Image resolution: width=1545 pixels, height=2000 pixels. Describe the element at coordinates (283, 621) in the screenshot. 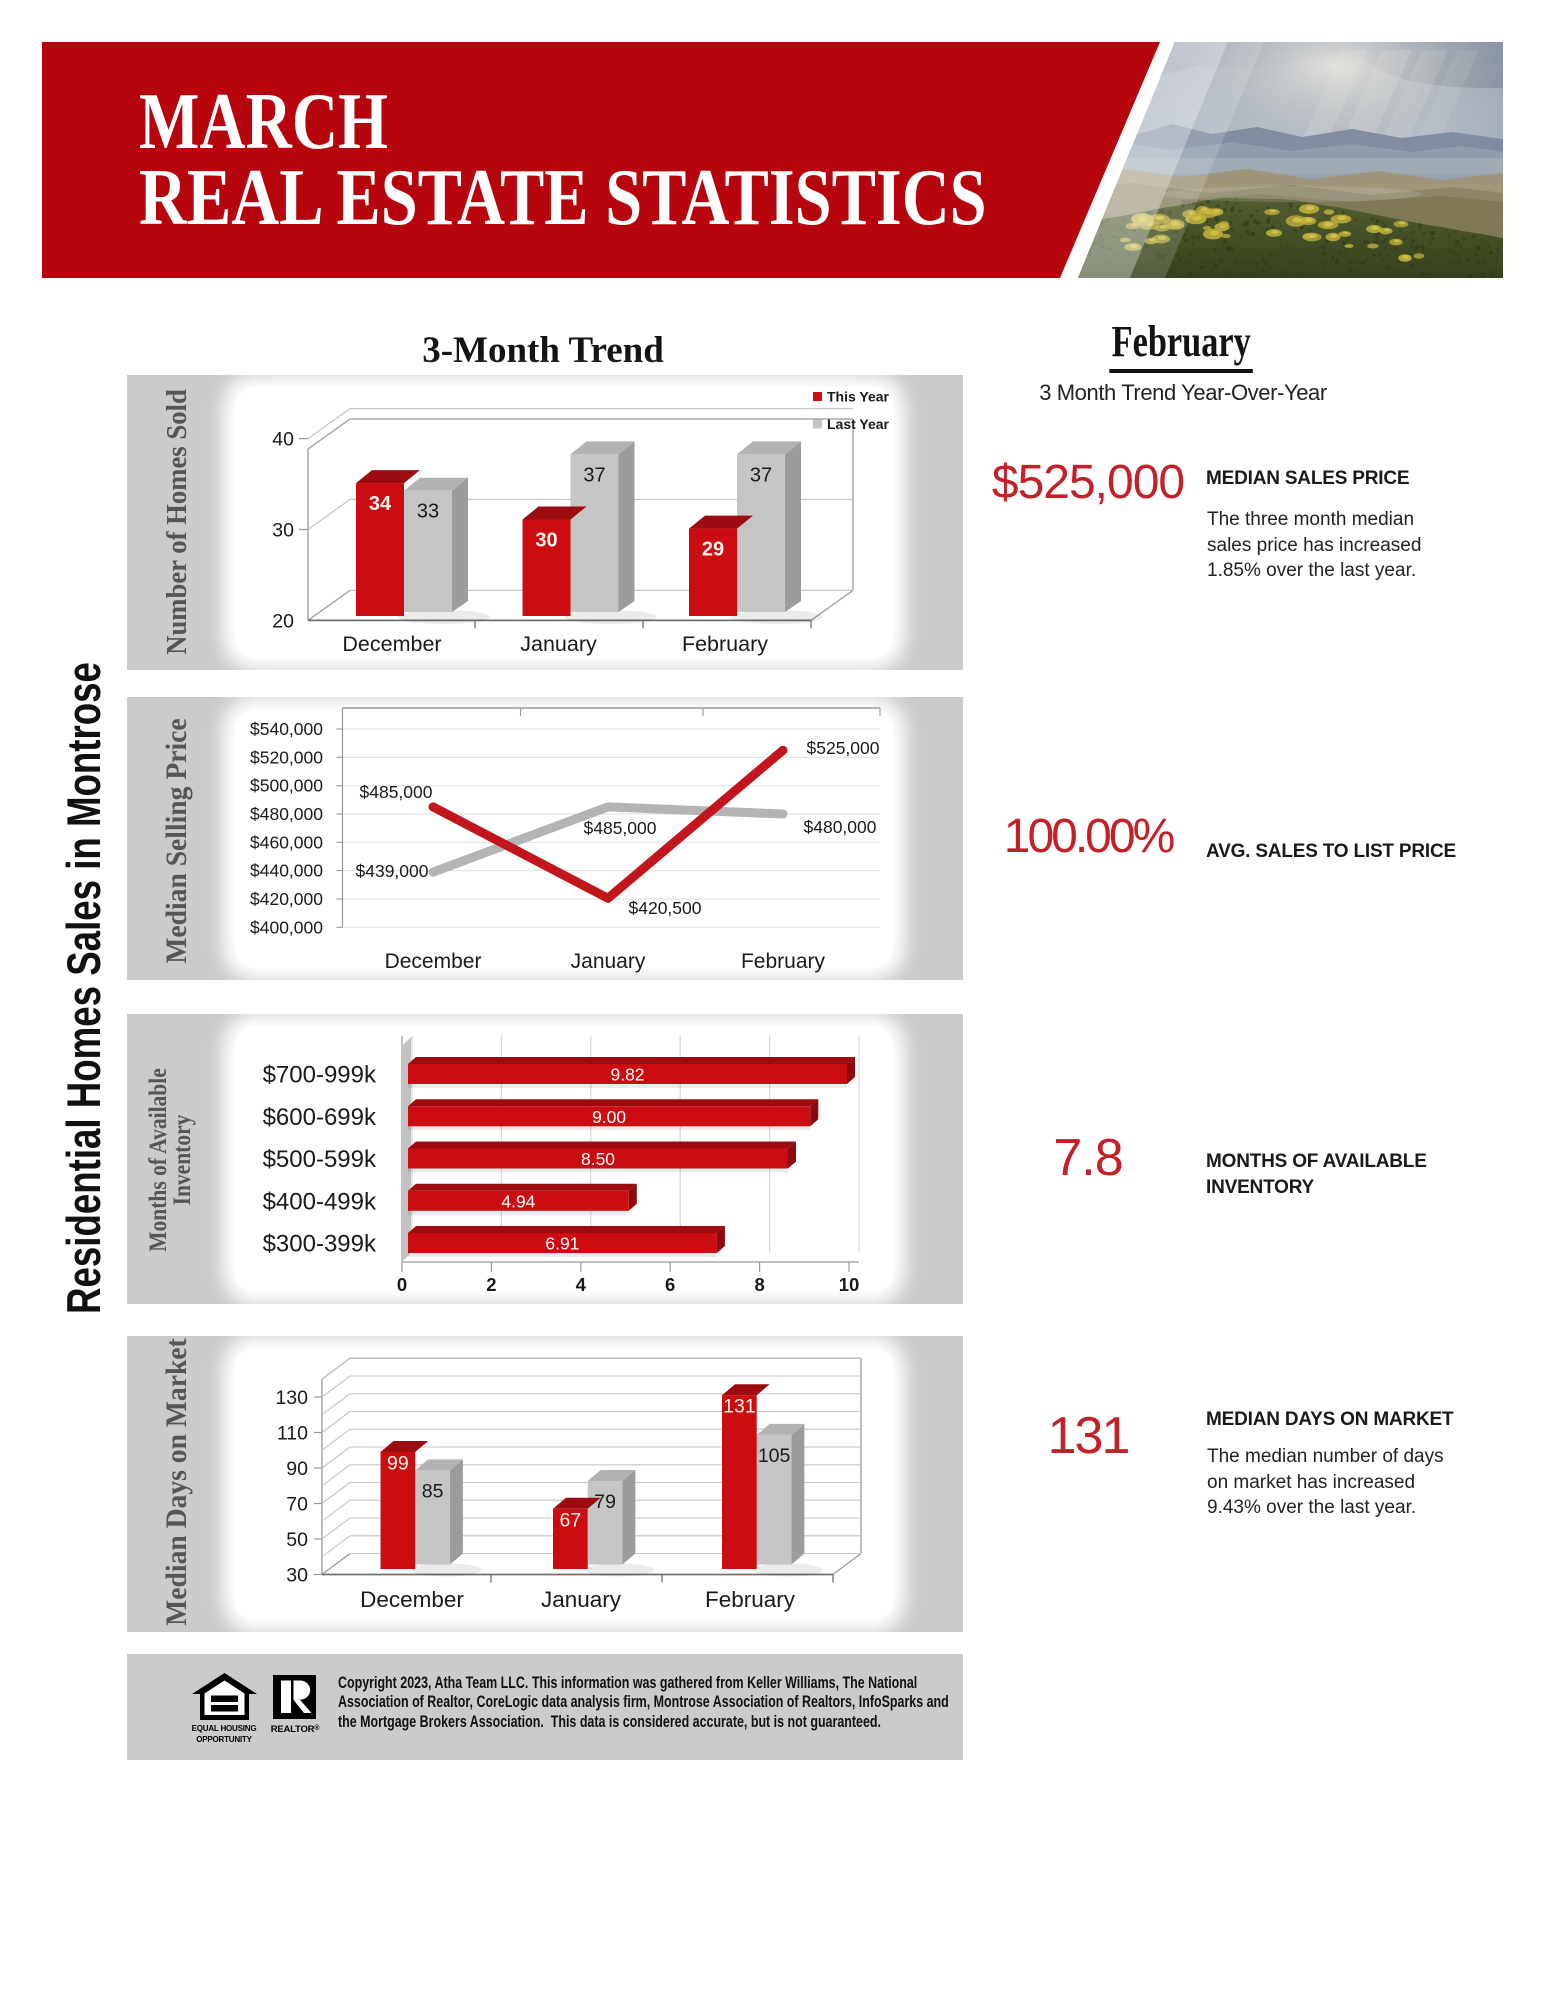

I see `svg-text: 20` at that location.